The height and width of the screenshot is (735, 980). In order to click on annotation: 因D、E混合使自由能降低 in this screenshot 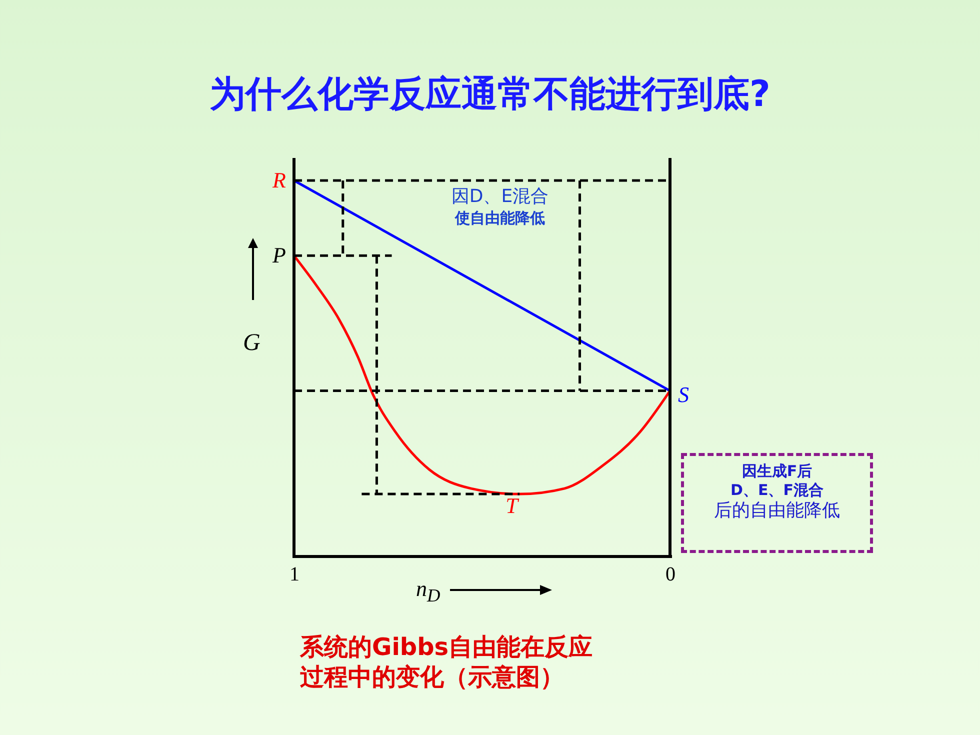, I will do `click(500, 207)`.